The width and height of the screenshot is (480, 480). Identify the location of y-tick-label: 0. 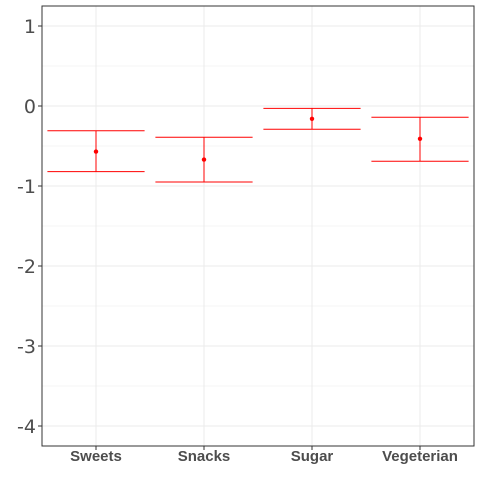
(30, 107).